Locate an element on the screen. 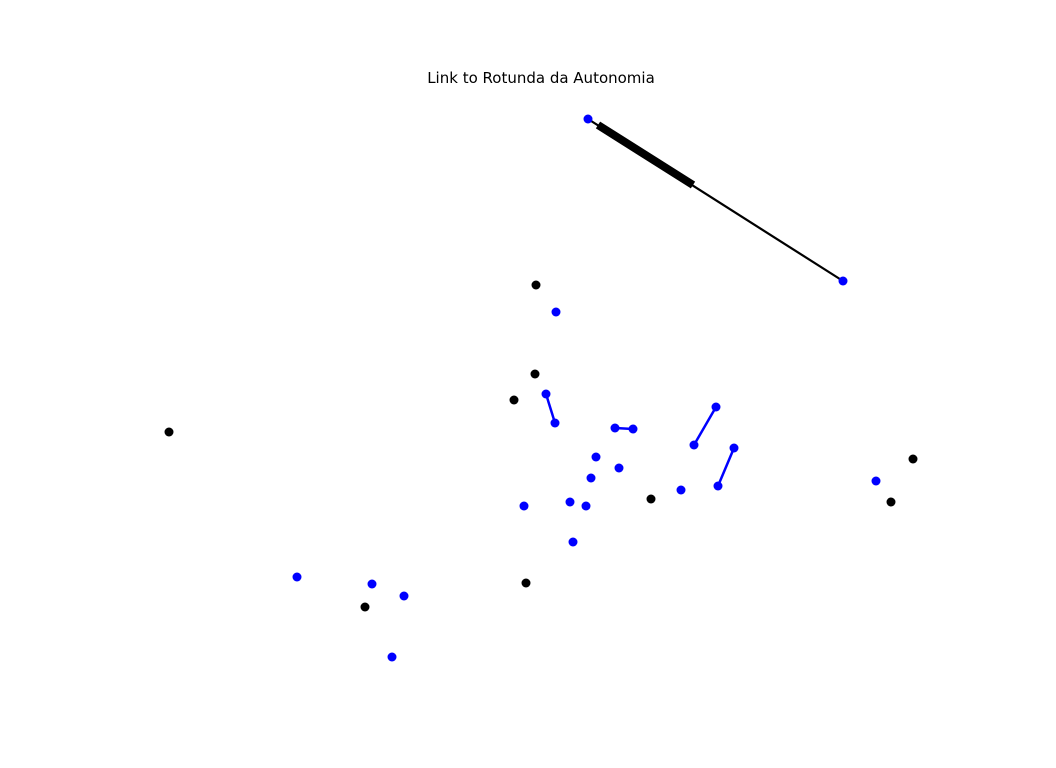  highlight-link is located at coordinates (715, 200).